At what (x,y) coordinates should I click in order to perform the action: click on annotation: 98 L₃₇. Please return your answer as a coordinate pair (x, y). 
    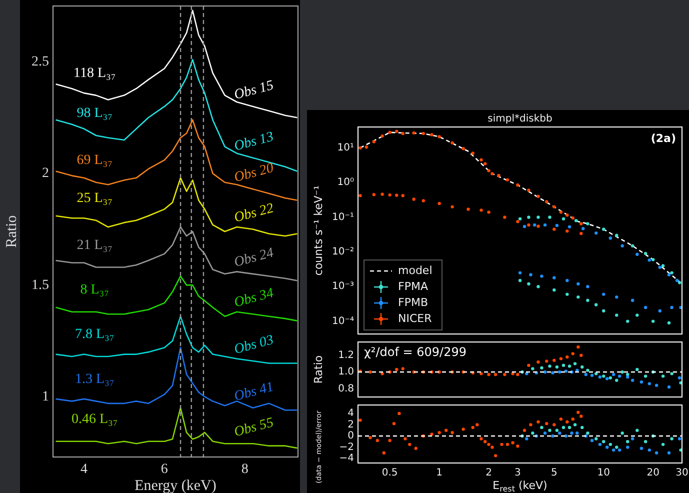
    Looking at the image, I should click on (94, 114).